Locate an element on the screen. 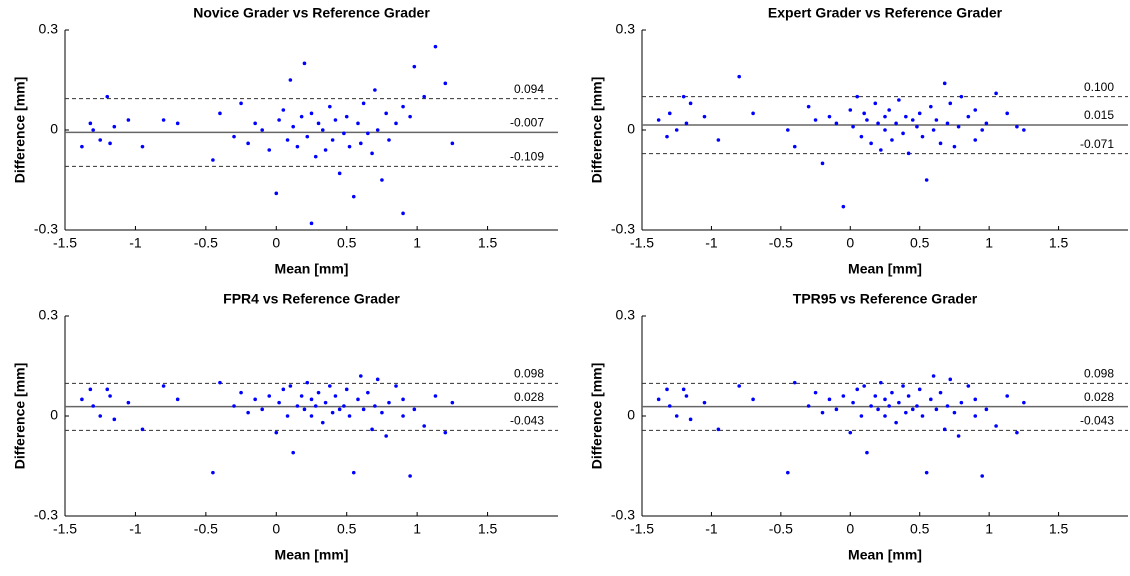  reference-label: -0.071 is located at coordinates (1097, 144).